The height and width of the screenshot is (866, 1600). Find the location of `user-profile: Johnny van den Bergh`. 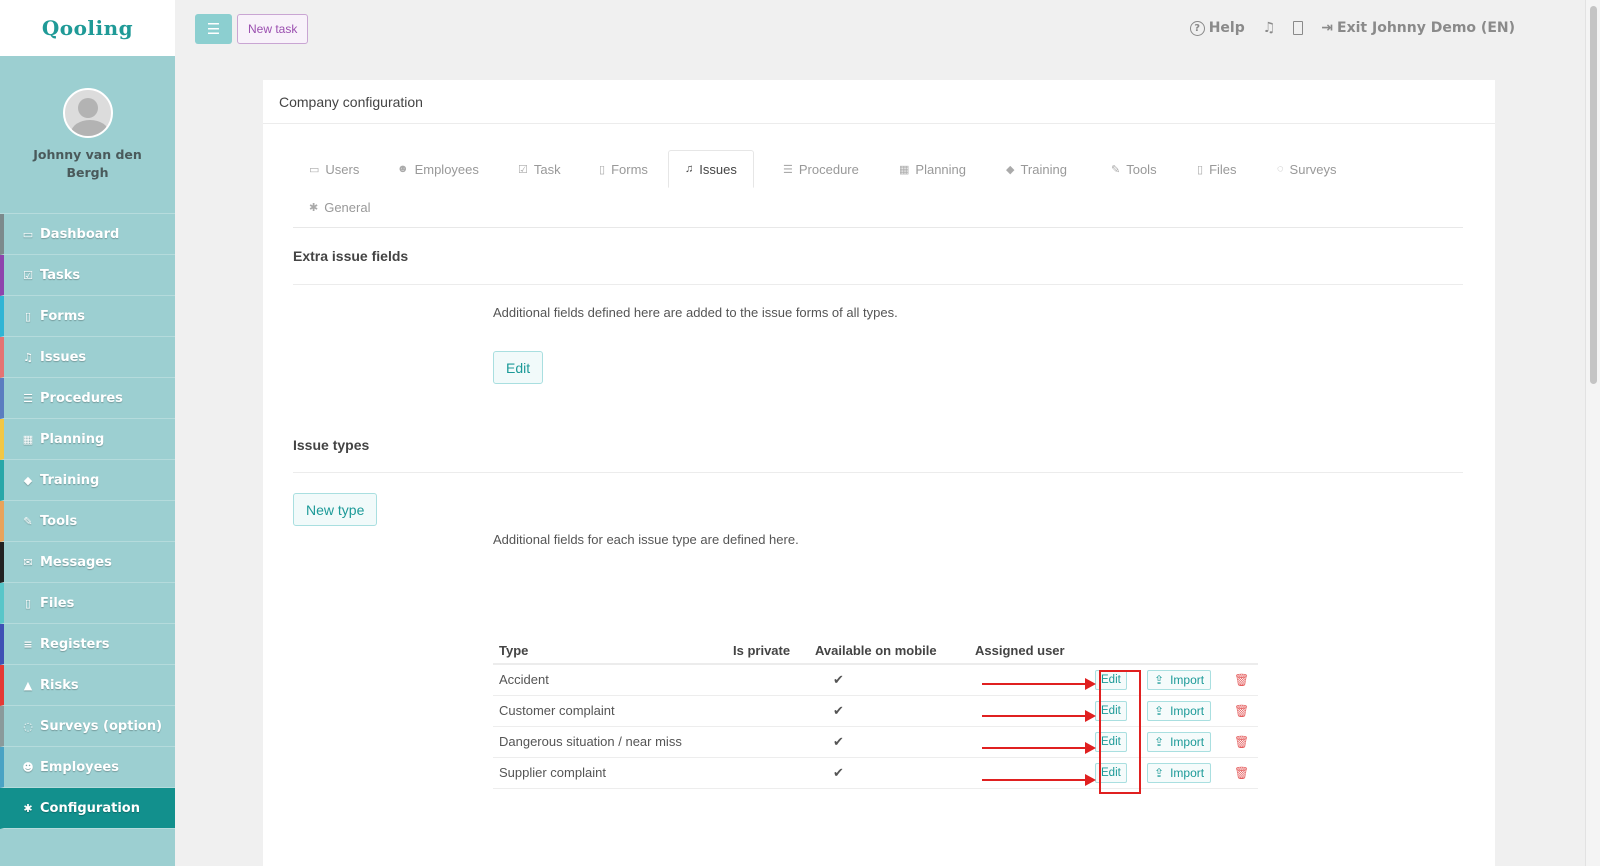

user-profile: Johnny van den Bergh is located at coordinates (87, 135).